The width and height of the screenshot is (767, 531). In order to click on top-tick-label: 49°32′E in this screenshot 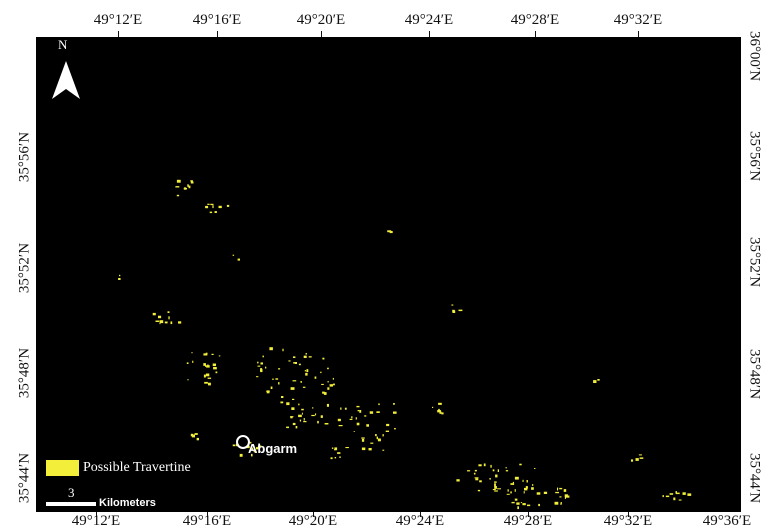, I will do `click(638, 20)`.